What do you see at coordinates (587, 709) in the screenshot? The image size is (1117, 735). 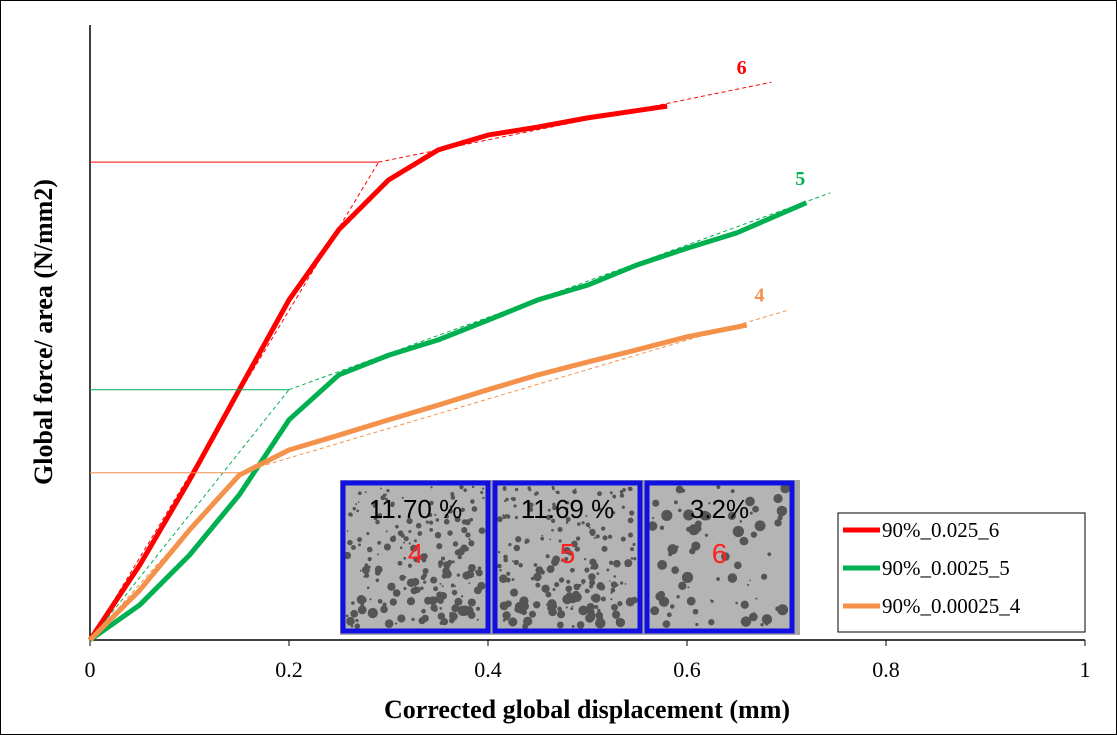 I see `x-axis-title: Corrected global displacement (mm)` at bounding box center [587, 709].